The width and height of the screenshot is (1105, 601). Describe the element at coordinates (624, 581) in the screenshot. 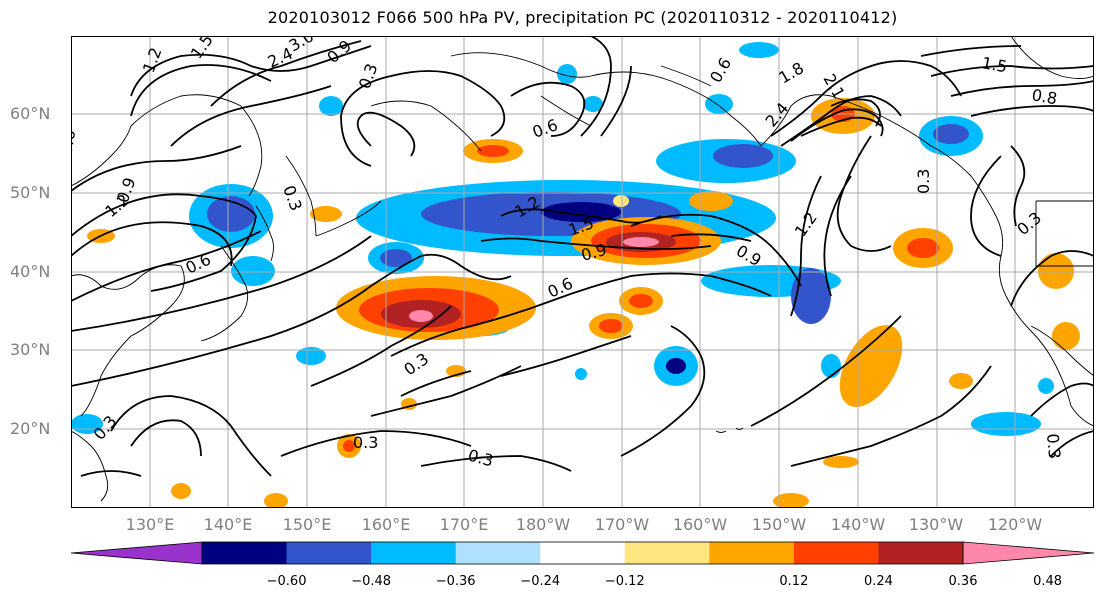

I see `colorbar-tick-label: −0.12` at that location.